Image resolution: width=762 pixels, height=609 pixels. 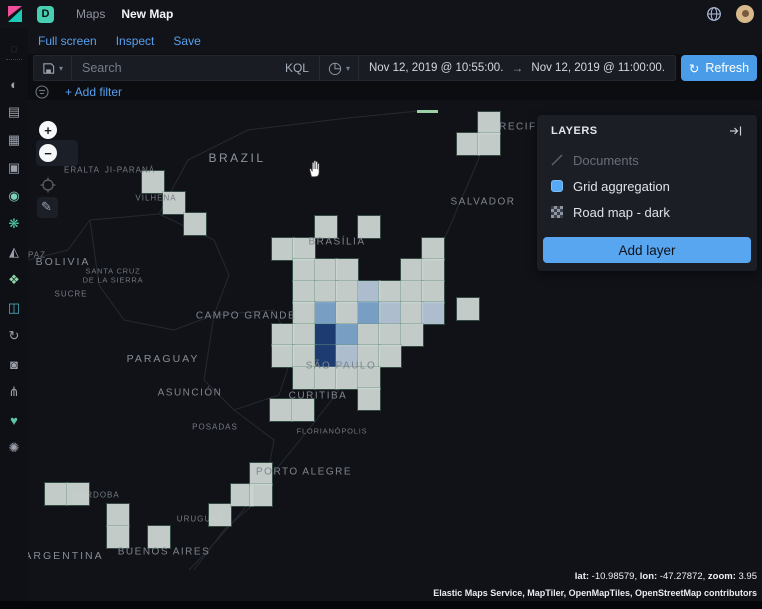 I want to click on graph-icon: ◭, so click(x=14, y=251).